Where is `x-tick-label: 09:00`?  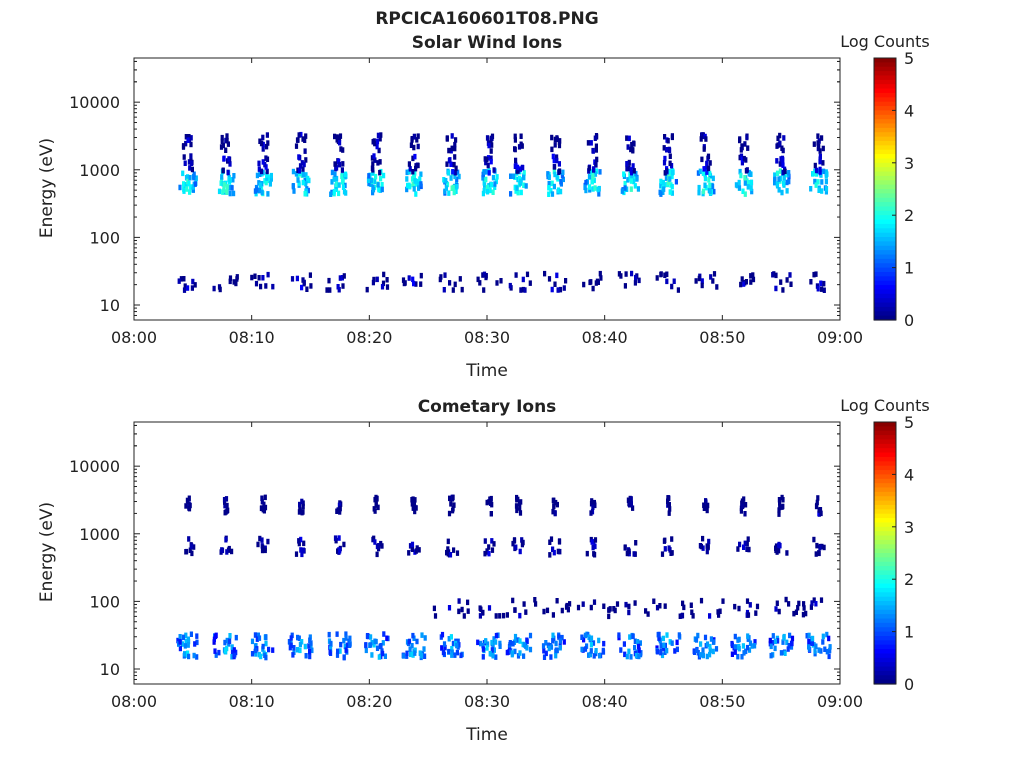 x-tick-label: 09:00 is located at coordinates (840, 701).